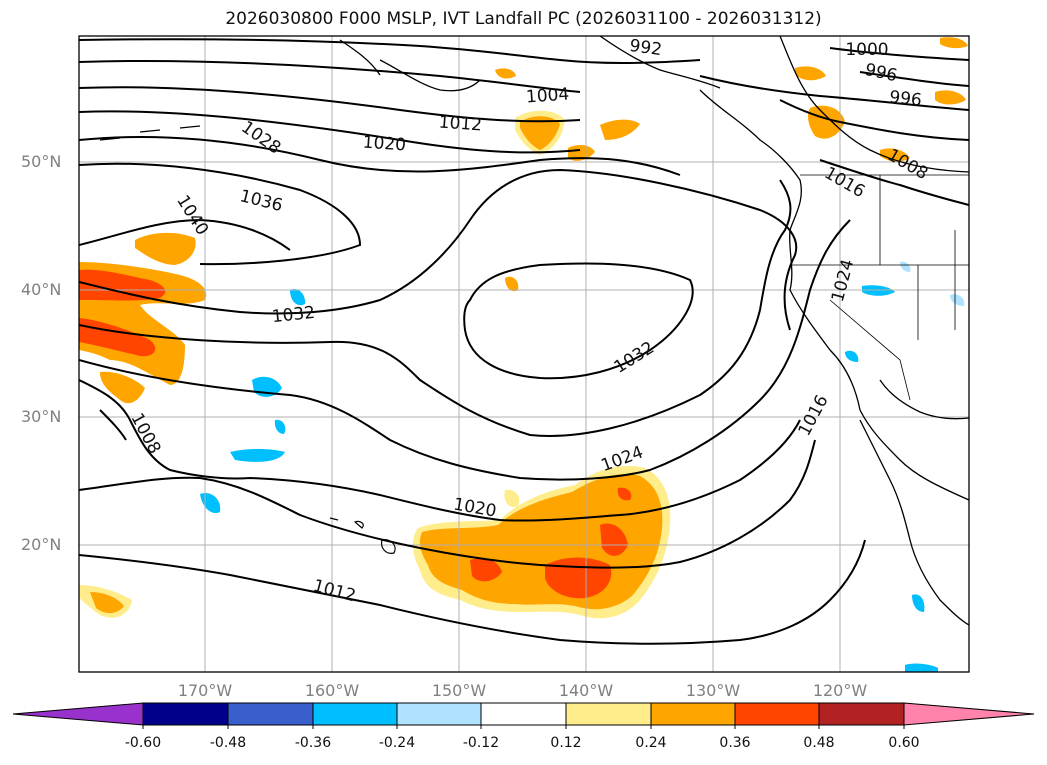 The width and height of the screenshot is (1047, 765). Describe the element at coordinates (713, 690) in the screenshot. I see `lon-label: 130°W` at that location.